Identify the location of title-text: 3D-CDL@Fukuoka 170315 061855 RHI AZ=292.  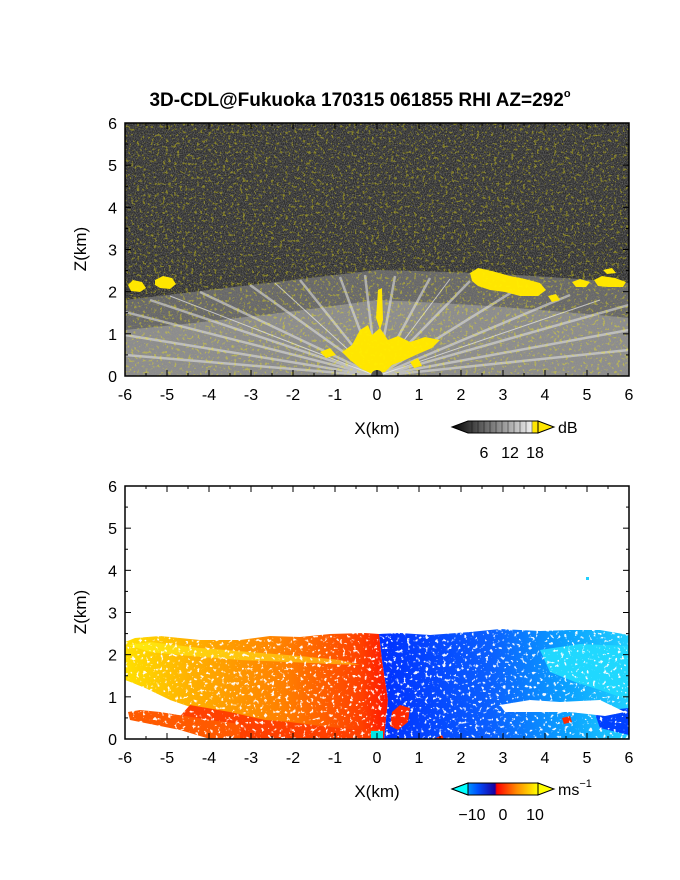
(356, 100).